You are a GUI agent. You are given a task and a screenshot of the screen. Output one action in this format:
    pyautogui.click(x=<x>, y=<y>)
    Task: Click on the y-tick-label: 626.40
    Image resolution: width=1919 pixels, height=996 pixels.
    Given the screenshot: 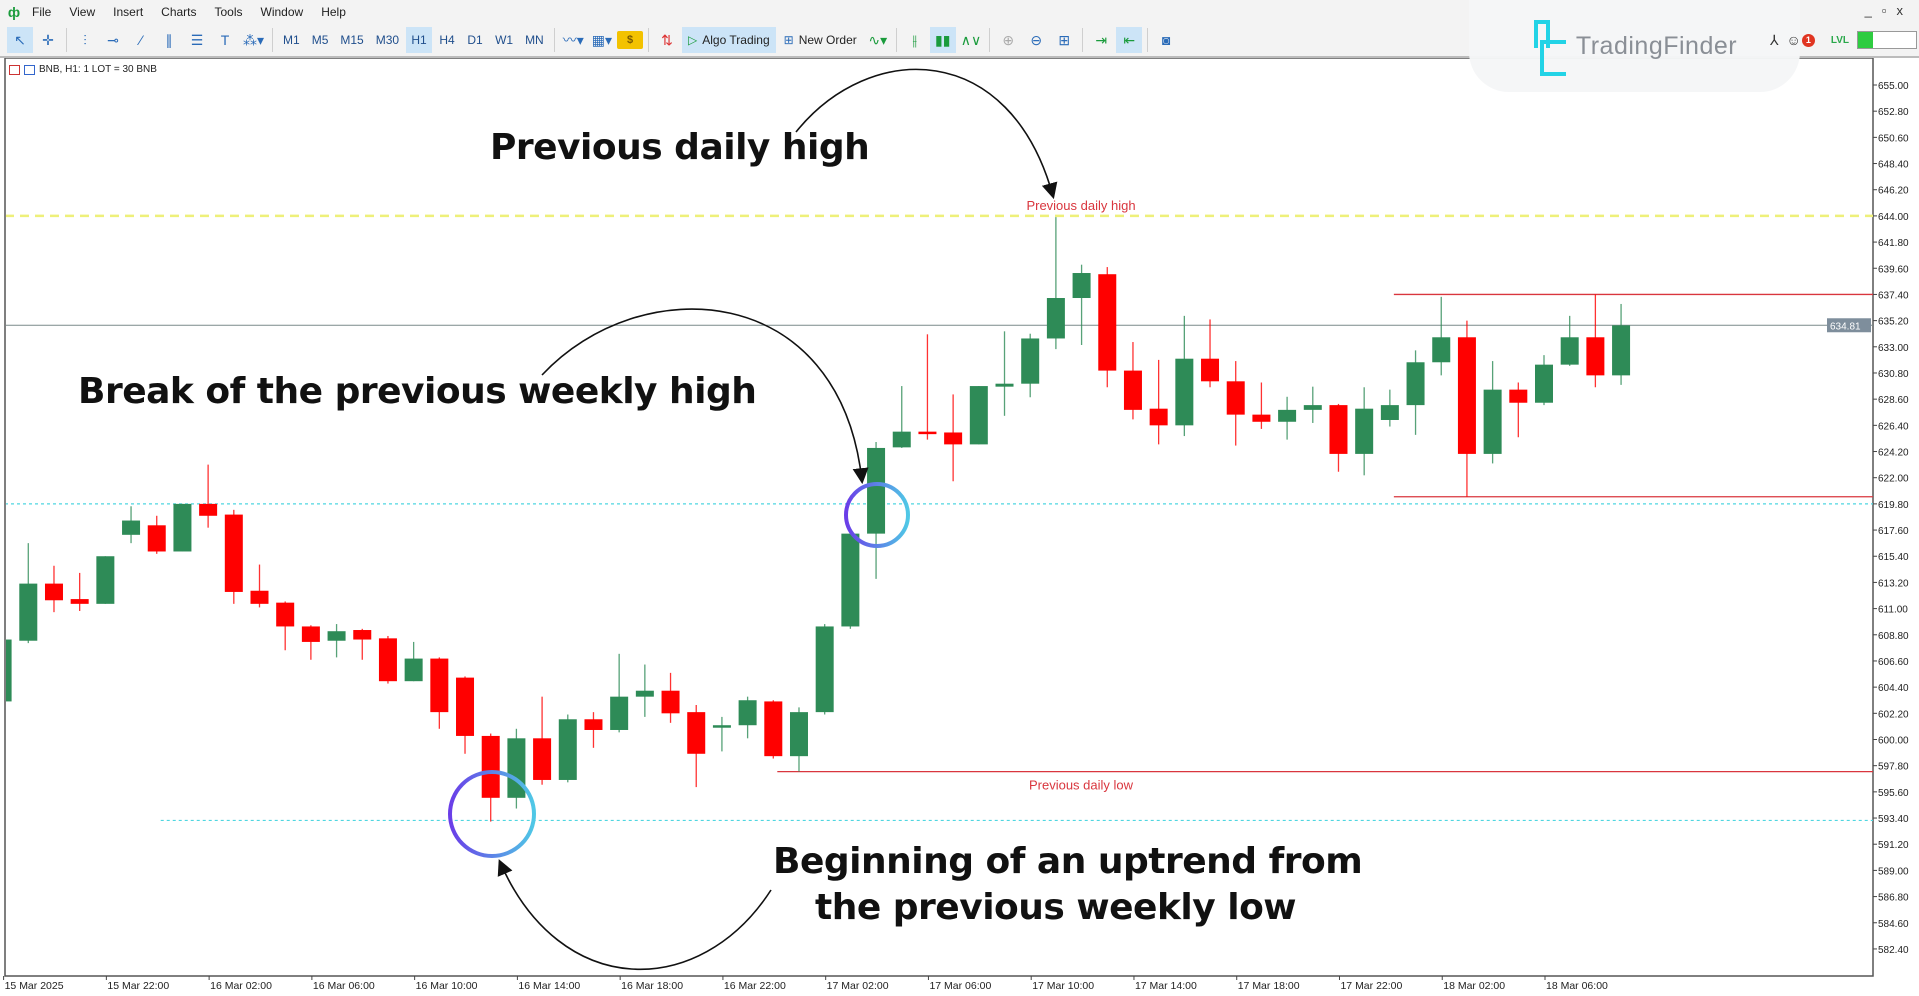 What is the action you would take?
    pyautogui.click(x=1893, y=426)
    